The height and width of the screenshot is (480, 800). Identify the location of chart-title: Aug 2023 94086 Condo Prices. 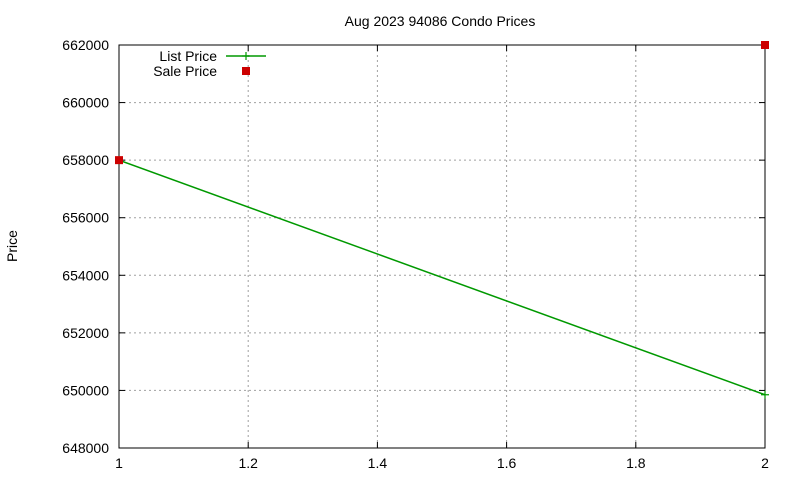
(440, 21).